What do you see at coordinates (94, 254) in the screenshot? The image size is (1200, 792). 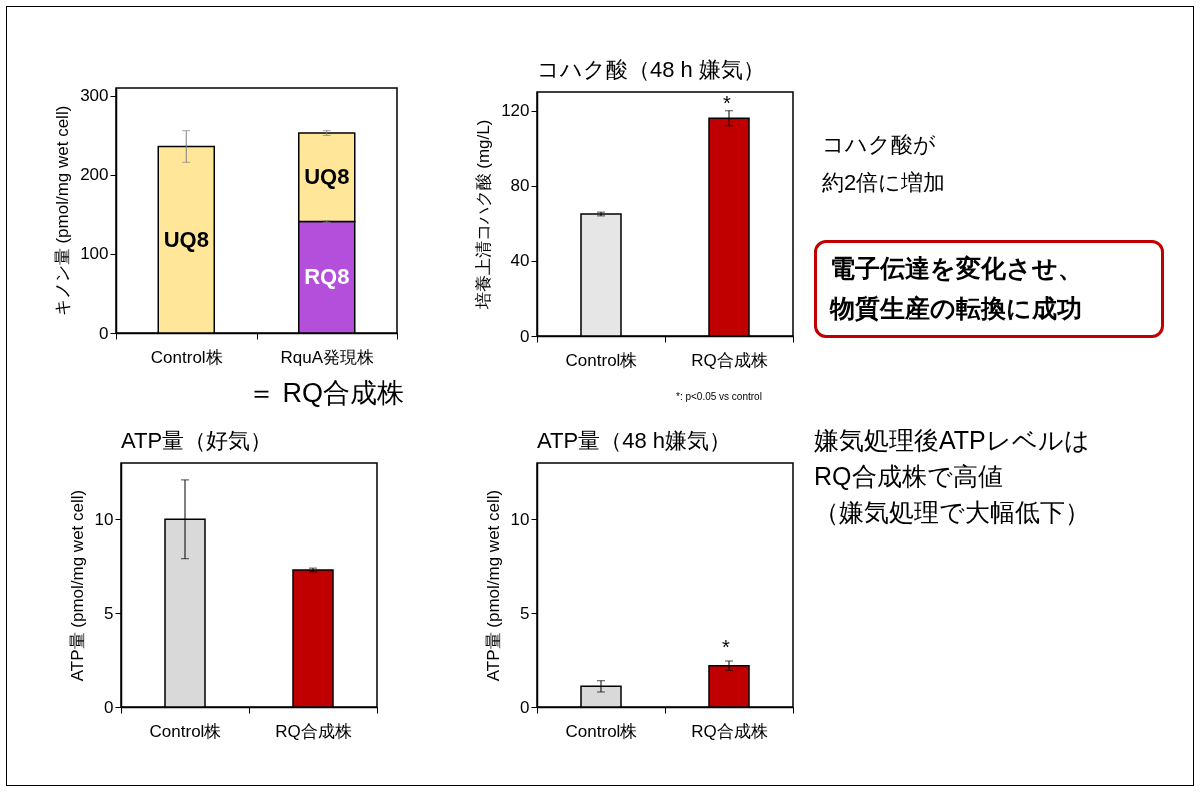 I see `y-tick-label: 100` at bounding box center [94, 254].